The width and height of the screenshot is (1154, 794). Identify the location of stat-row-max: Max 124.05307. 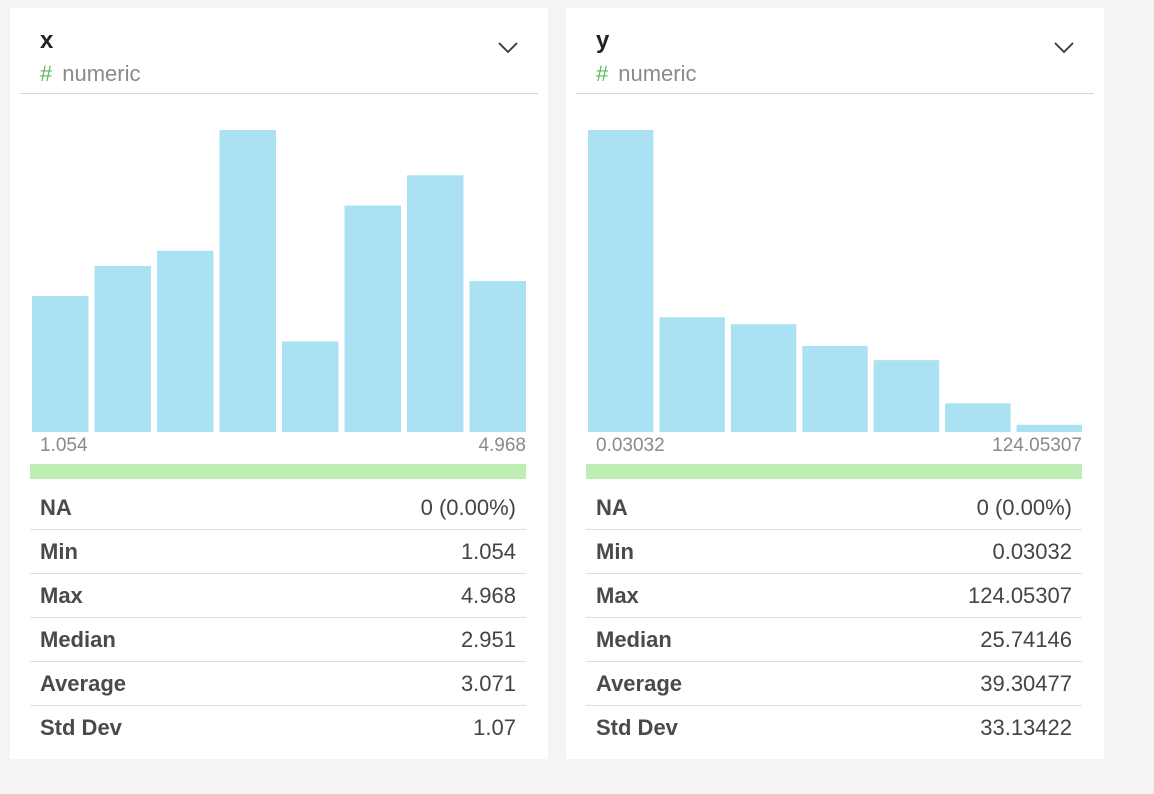
(834, 596).